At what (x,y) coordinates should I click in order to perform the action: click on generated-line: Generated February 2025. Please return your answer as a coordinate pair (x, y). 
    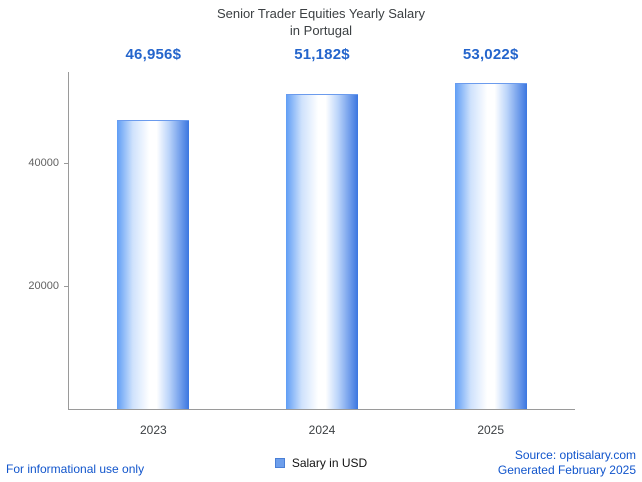
    Looking at the image, I should click on (566, 470).